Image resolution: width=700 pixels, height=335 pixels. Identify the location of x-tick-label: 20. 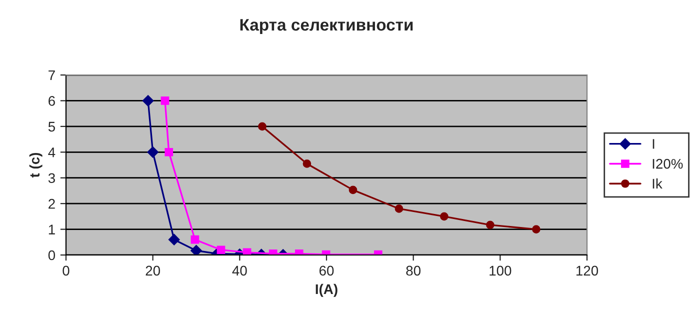
(153, 271).